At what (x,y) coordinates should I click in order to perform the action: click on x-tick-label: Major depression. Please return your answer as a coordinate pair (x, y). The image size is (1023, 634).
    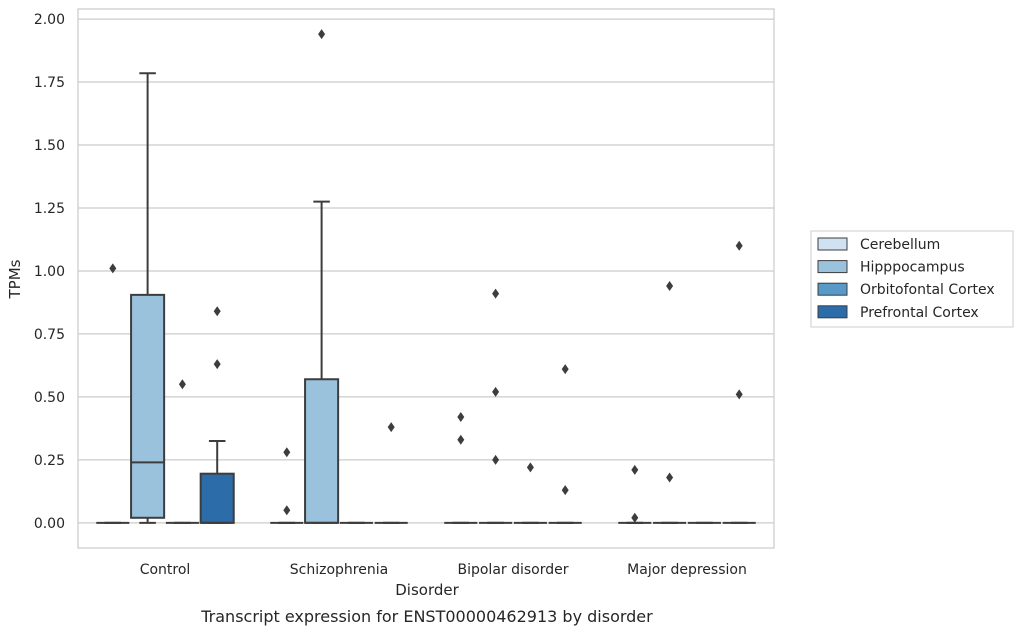
    Looking at the image, I should click on (687, 570).